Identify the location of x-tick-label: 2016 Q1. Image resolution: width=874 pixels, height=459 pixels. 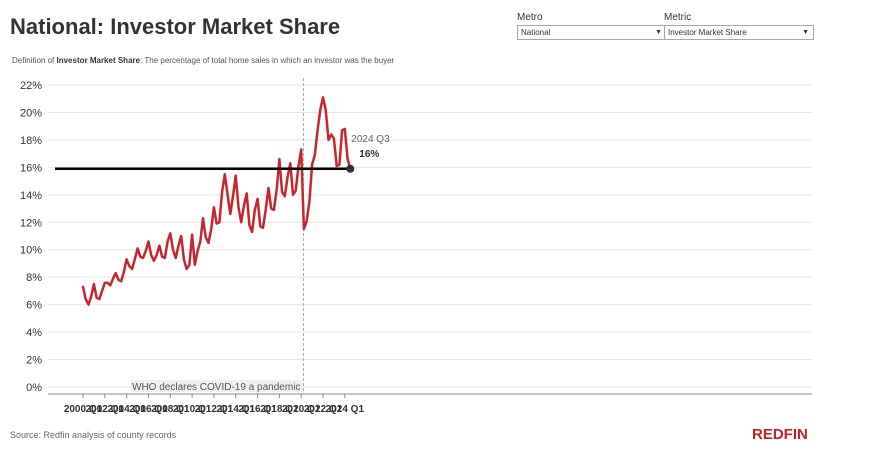
(257, 409).